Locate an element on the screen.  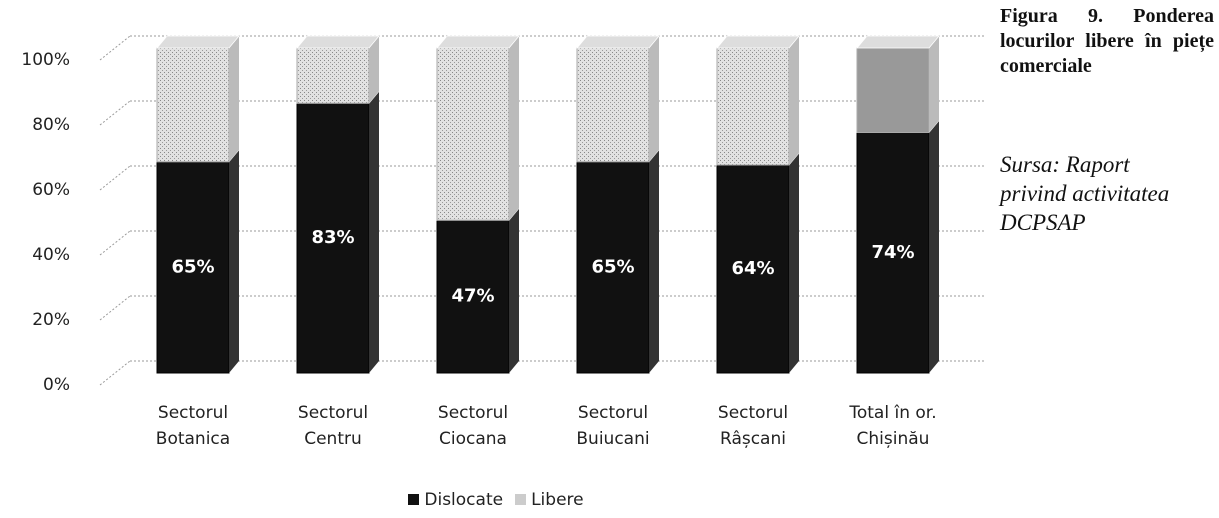
y-tick-label: 100% is located at coordinates (45, 60).